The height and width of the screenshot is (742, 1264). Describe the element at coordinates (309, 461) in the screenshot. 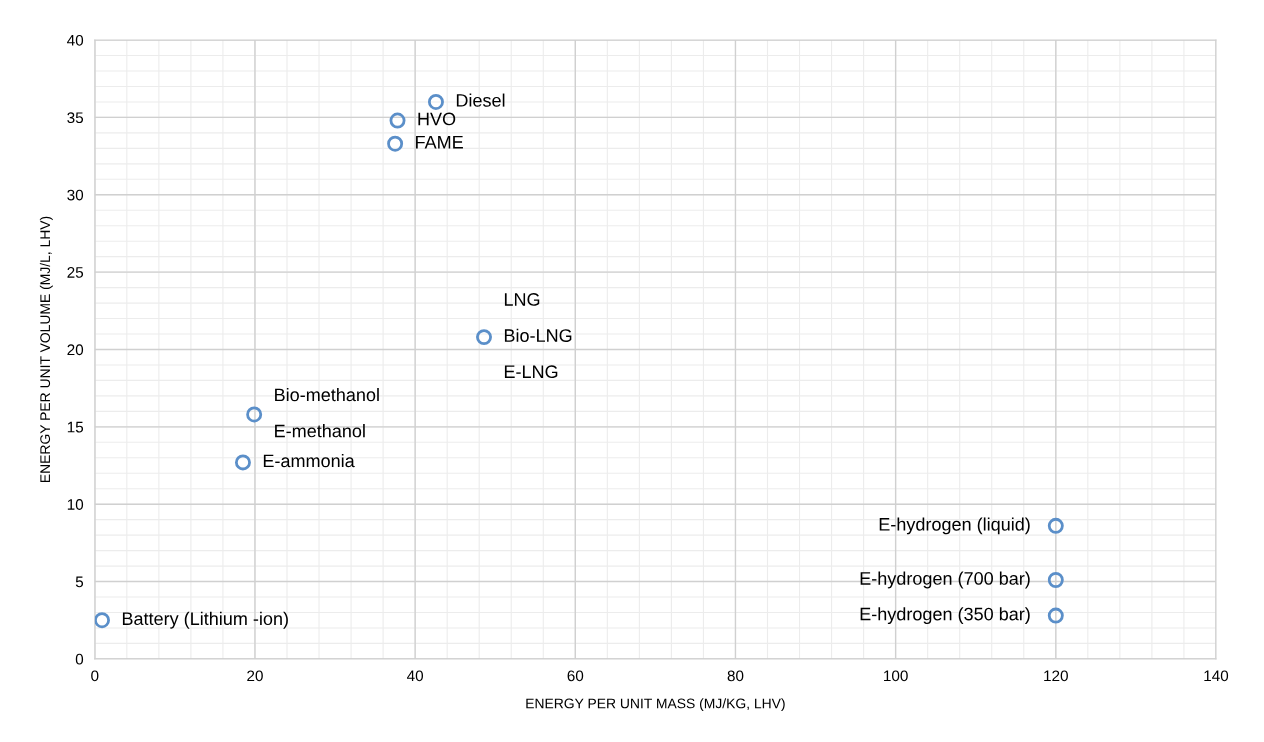

I see `annotation: E-ammonia` at that location.